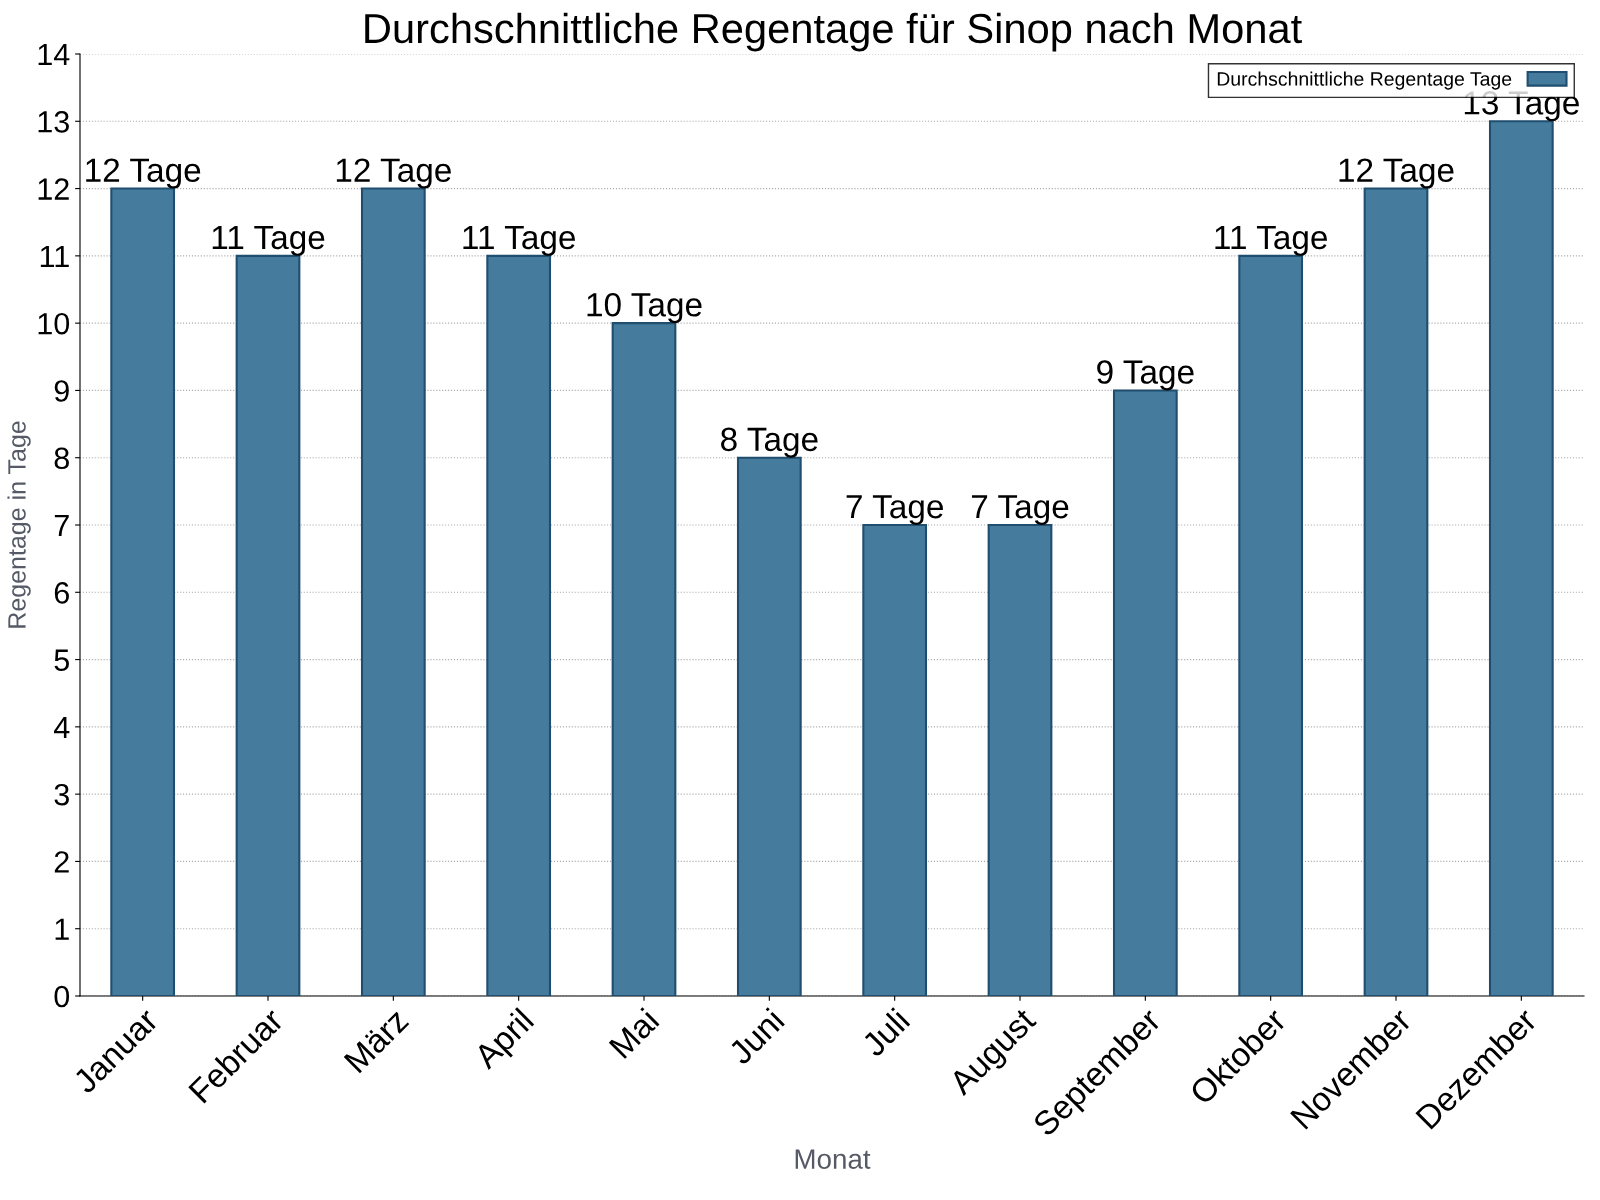 Image resolution: width=1600 pixels, height=1200 pixels. Describe the element at coordinates (61, 458) in the screenshot. I see `y-tick-label: 8` at that location.